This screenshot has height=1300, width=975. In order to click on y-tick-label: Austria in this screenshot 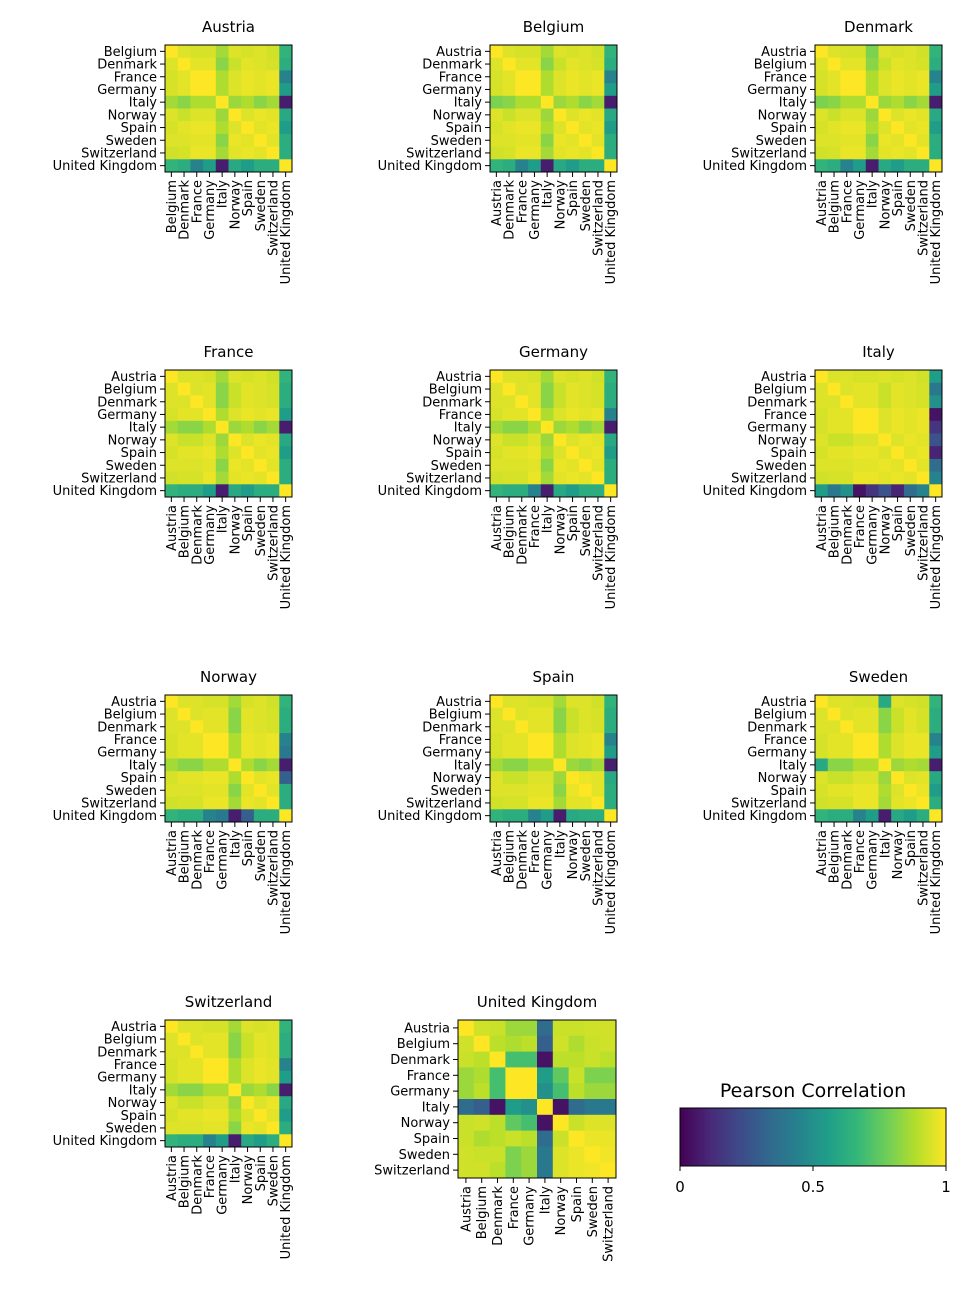, I will do `click(784, 377)`.